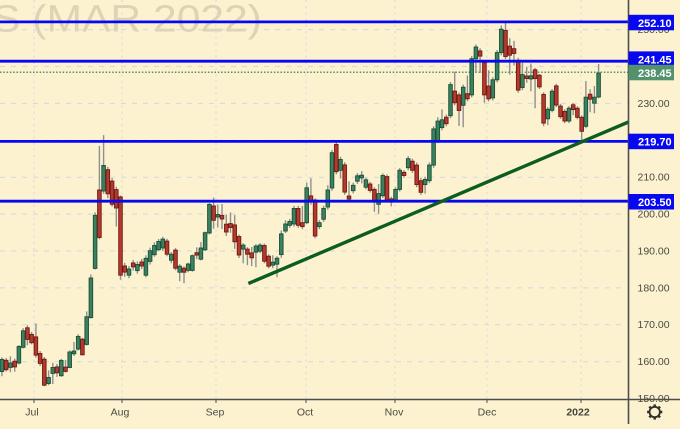 Image resolution: width=680 pixels, height=429 pixels. What do you see at coordinates (31, 413) in the screenshot?
I see `svg-text: Jul` at bounding box center [31, 413].